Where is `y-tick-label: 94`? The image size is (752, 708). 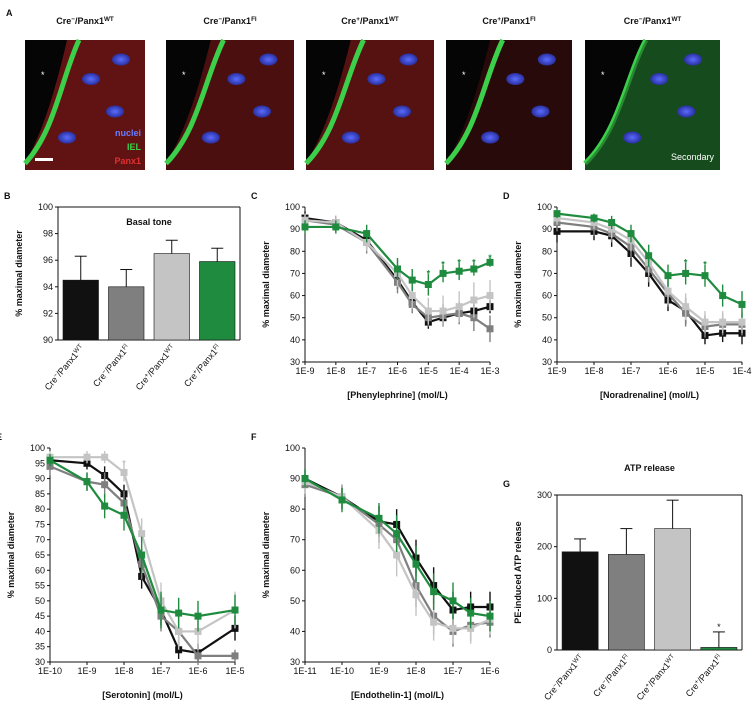 y-tick-label: 94 is located at coordinates (48, 287).